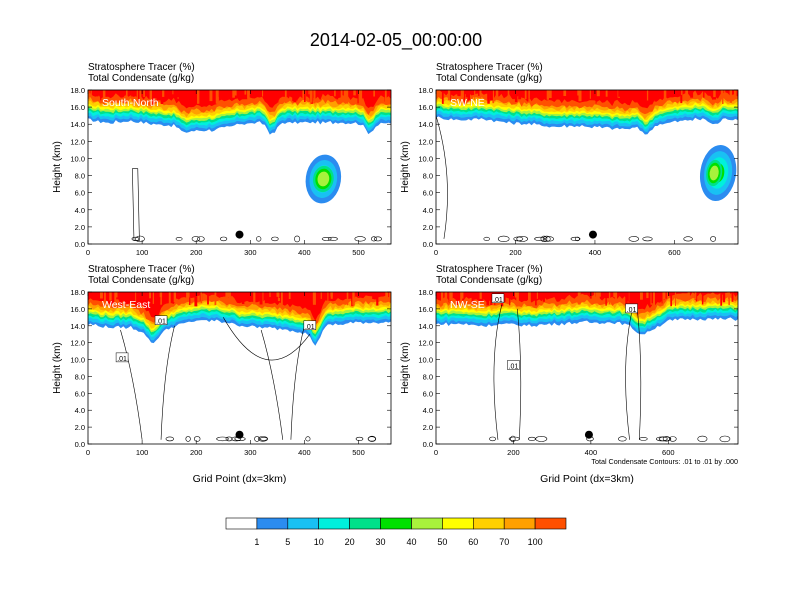 The width and height of the screenshot is (792, 612). Describe the element at coordinates (80, 193) in the screenshot. I see `y-tick-label: 6.0` at that location.